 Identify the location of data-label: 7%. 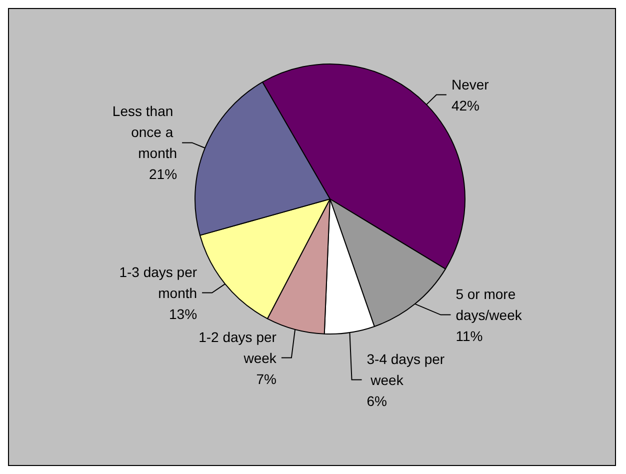
(266, 378).